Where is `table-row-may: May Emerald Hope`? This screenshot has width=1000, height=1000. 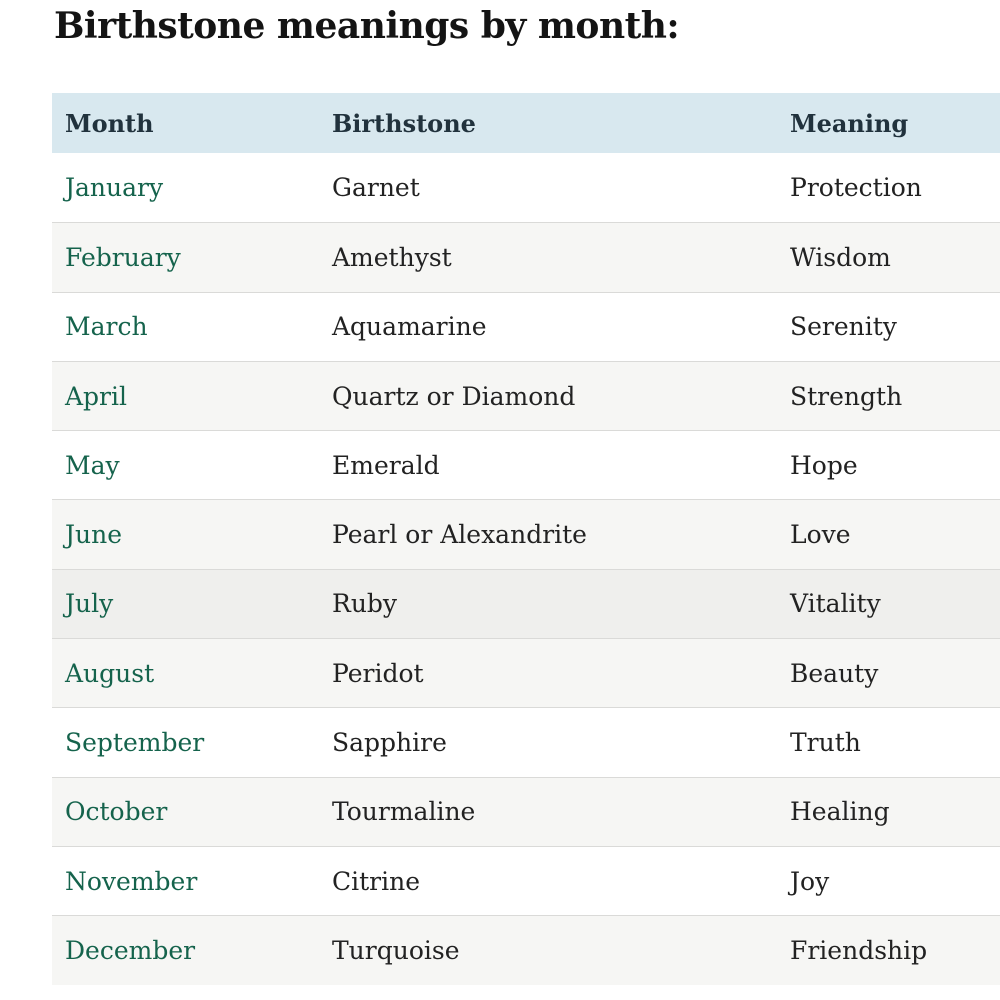
table-row-may: May Emerald Hope is located at coordinates (526, 465).